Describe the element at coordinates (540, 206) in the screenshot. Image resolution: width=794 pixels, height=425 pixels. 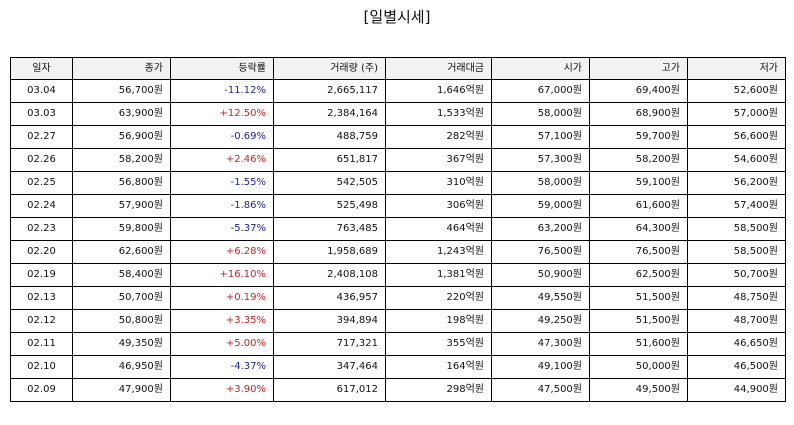
I see `cell-open: 59,000원` at that location.